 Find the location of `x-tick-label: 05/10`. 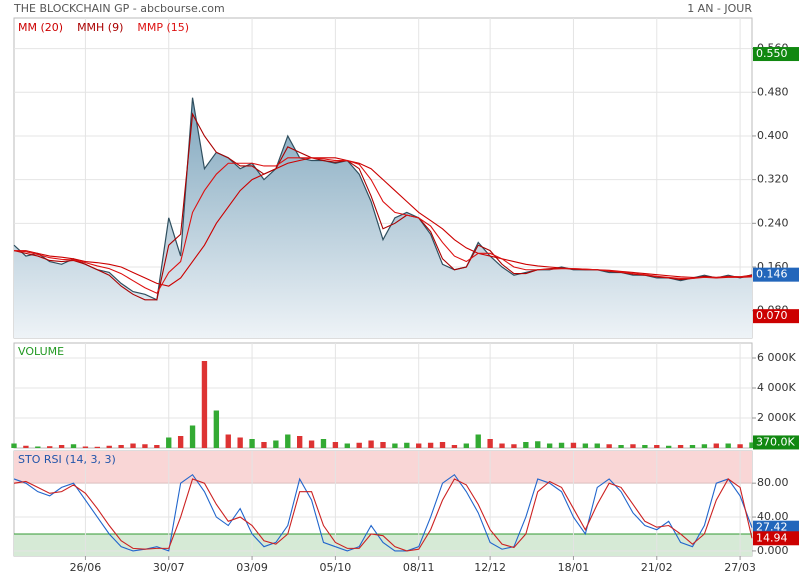

x-tick-label: 05/10 is located at coordinates (336, 567).